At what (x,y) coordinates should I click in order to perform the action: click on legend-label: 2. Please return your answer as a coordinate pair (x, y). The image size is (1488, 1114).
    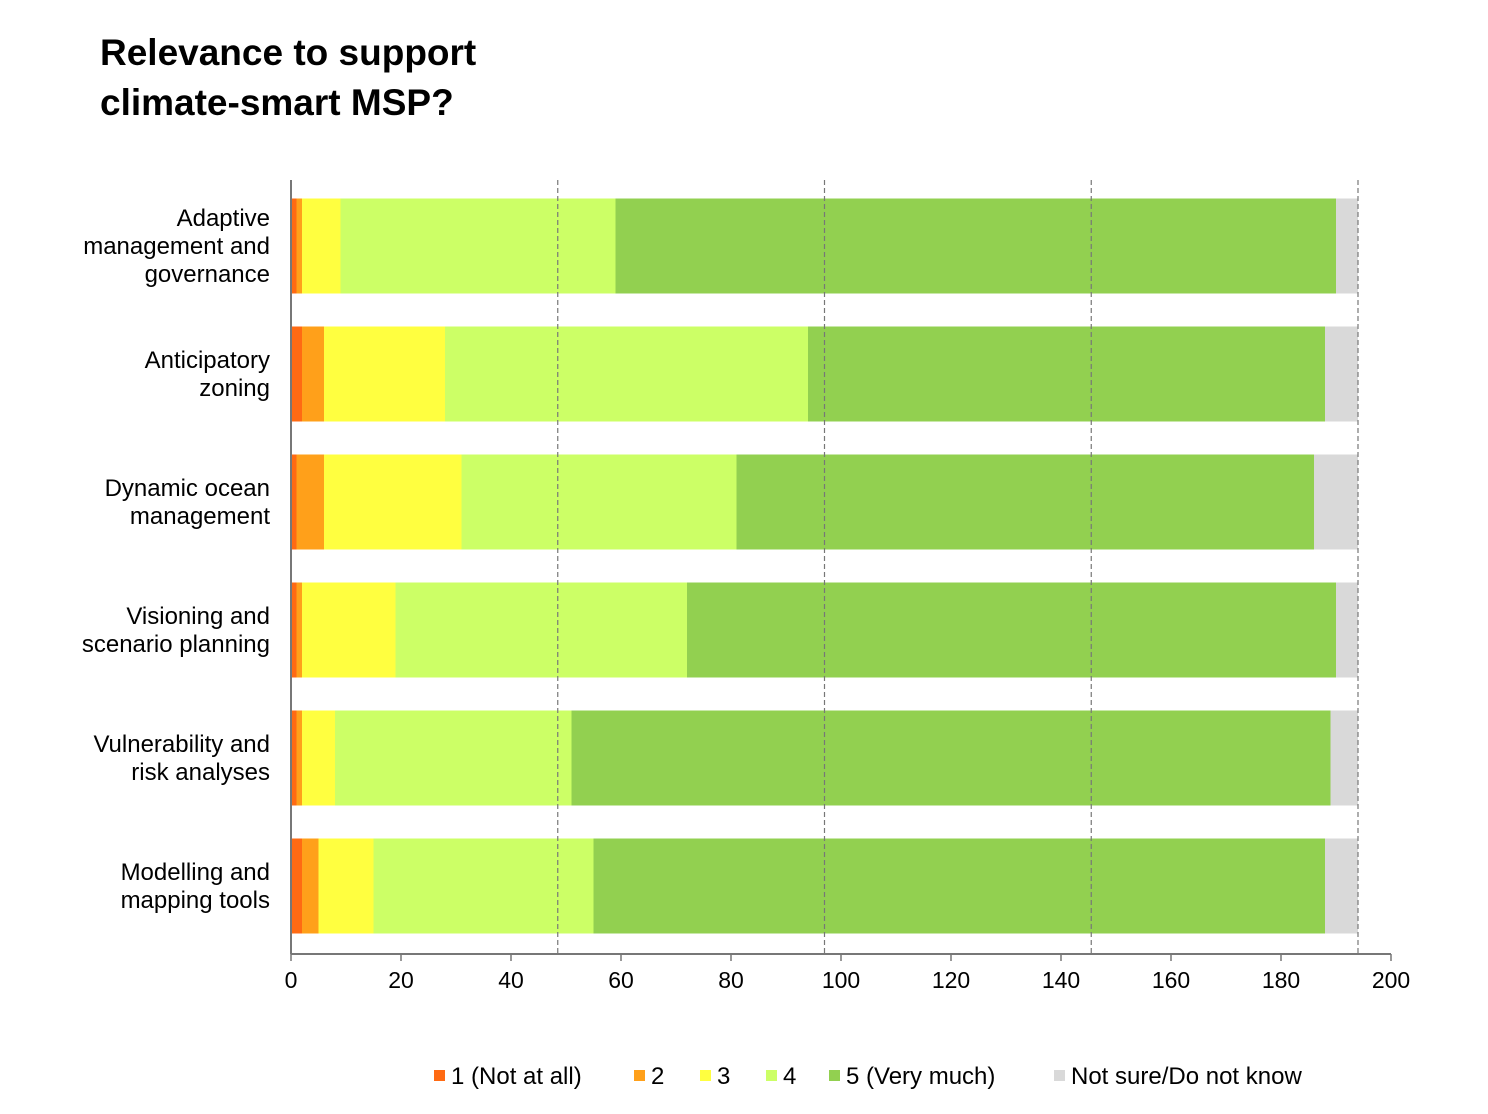
    Looking at the image, I should click on (657, 1076).